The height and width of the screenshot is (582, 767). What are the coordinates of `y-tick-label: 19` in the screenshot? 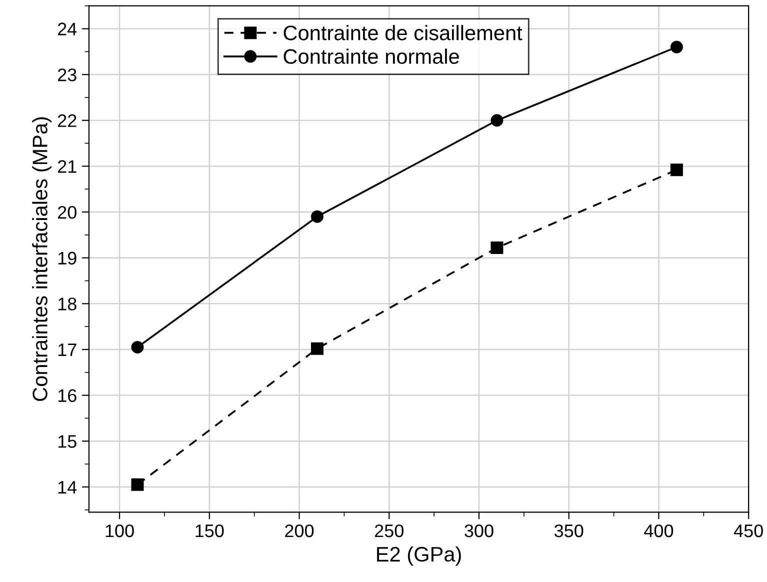 It's located at (67, 258).